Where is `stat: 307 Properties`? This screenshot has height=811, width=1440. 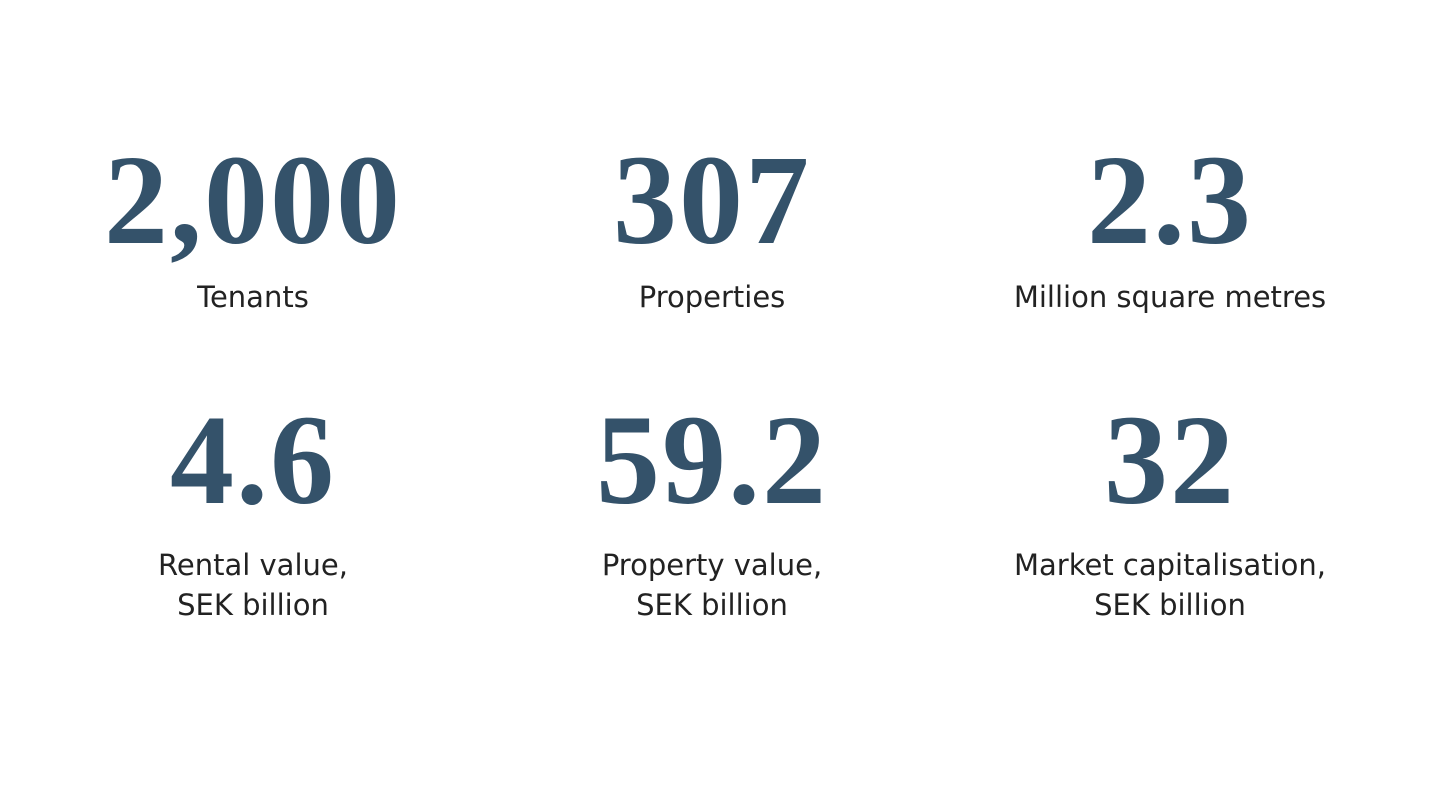
stat: 307 Properties is located at coordinates (712, 226).